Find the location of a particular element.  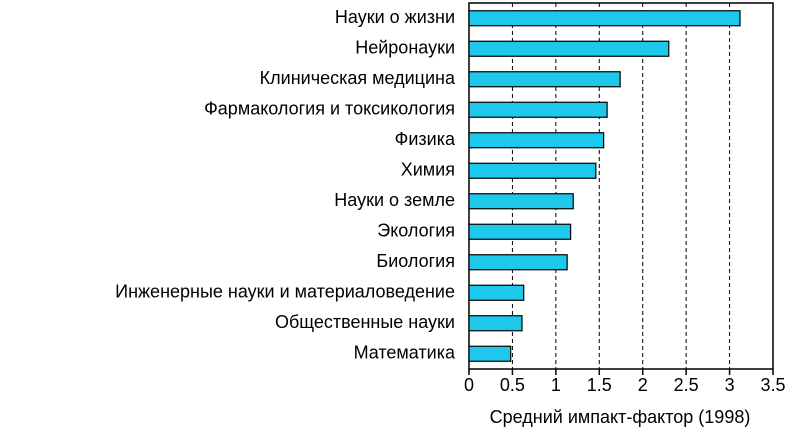

x-axis-label: Средний импакт-фактор (1998) is located at coordinates (620, 417).